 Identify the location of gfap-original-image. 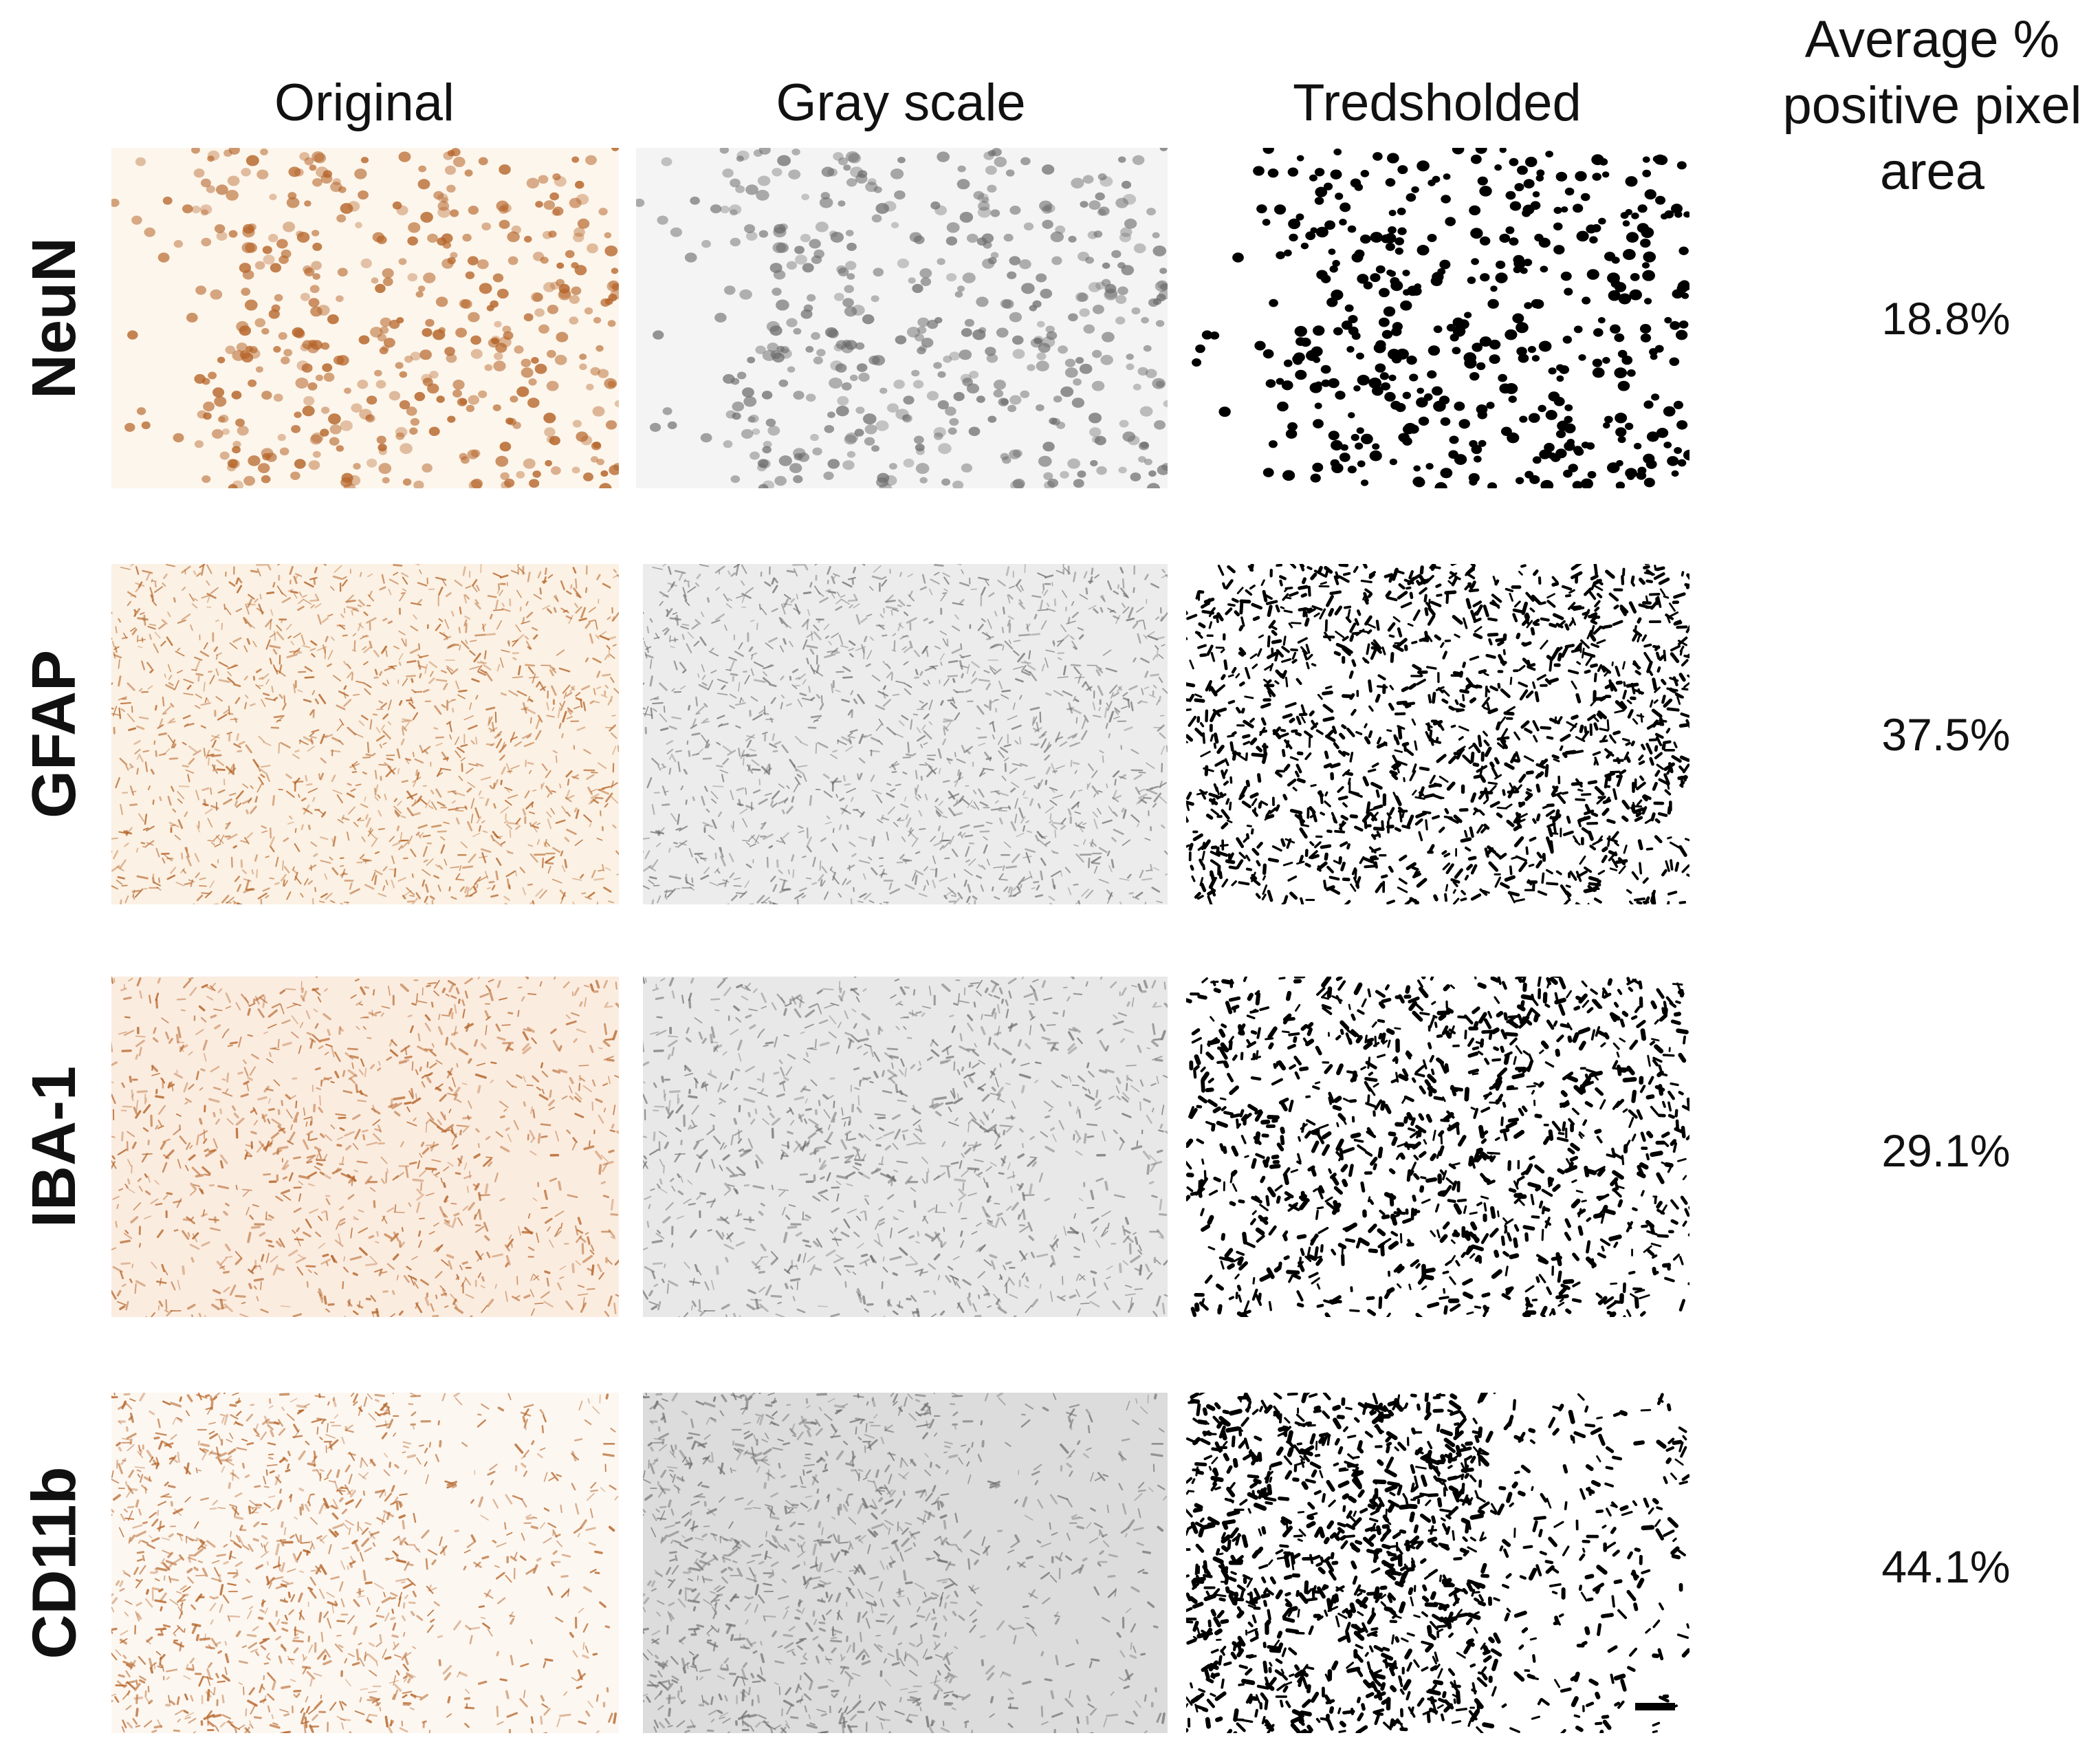
(365, 734).